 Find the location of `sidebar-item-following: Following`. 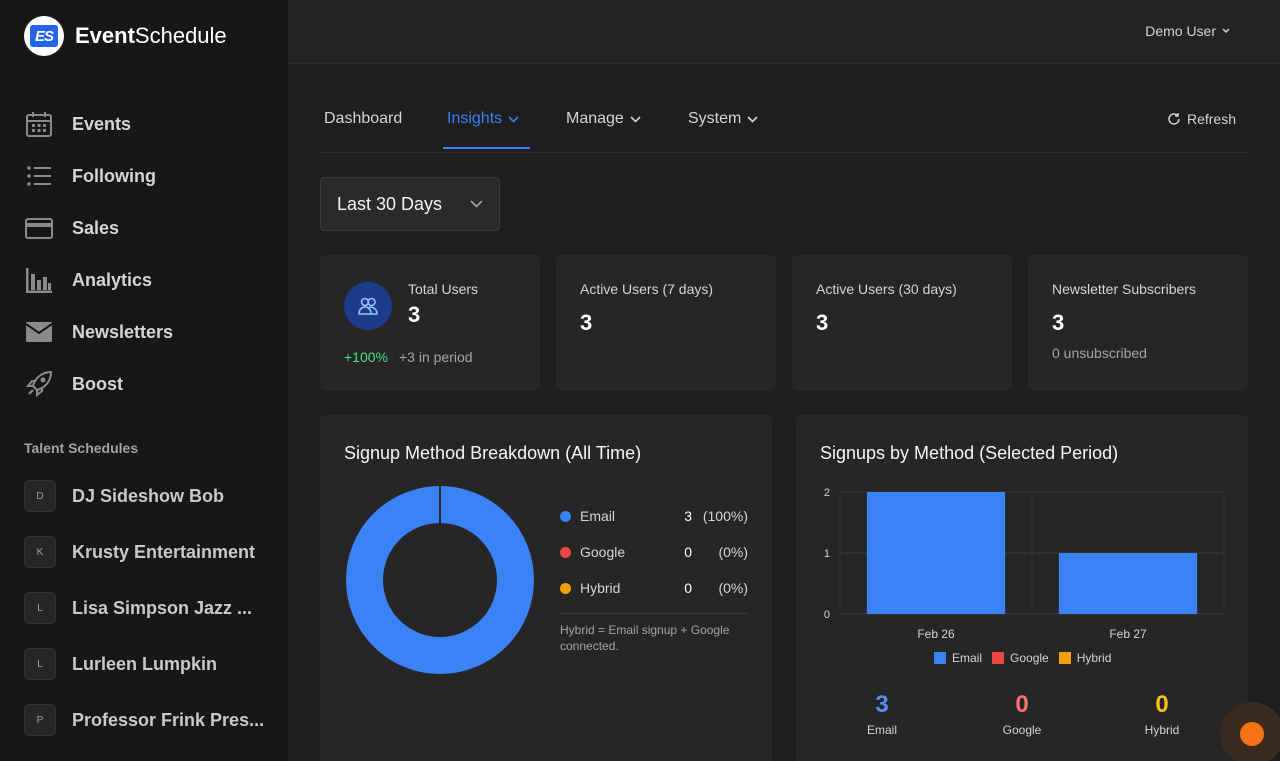

sidebar-item-following: Following is located at coordinates (149, 176).